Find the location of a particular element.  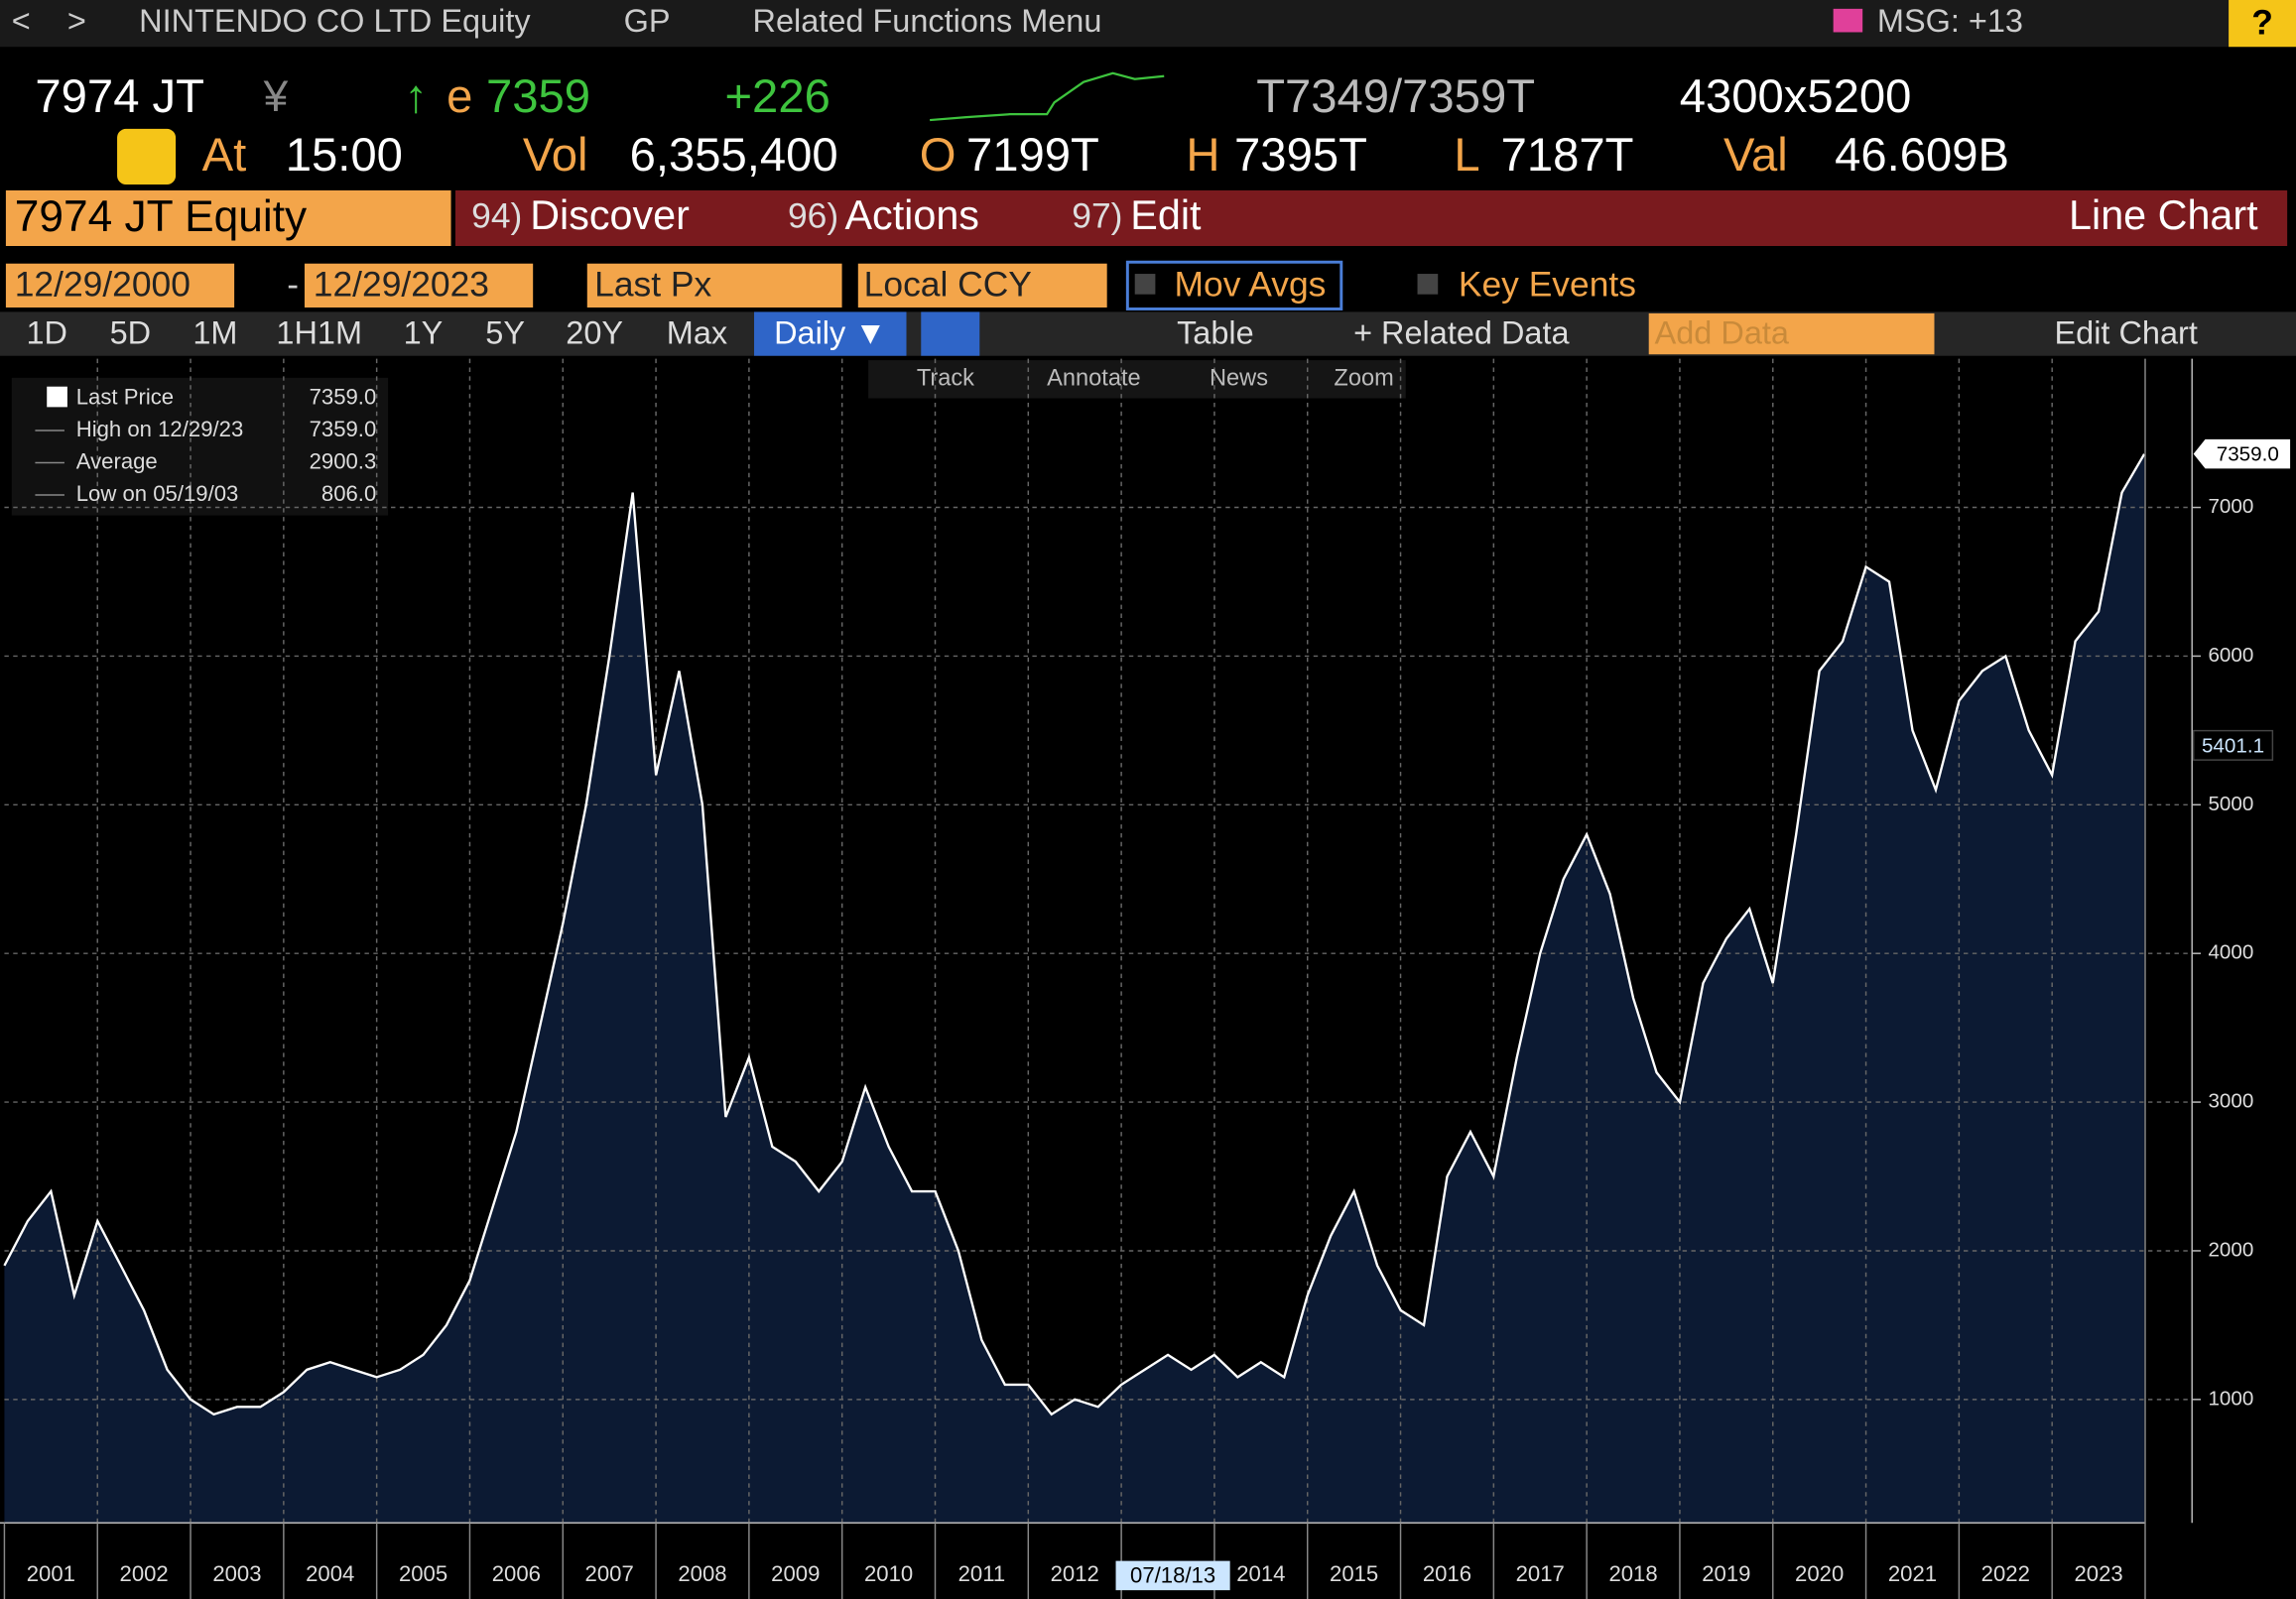

crosshair-date: 07/18/13 is located at coordinates (1173, 1575).